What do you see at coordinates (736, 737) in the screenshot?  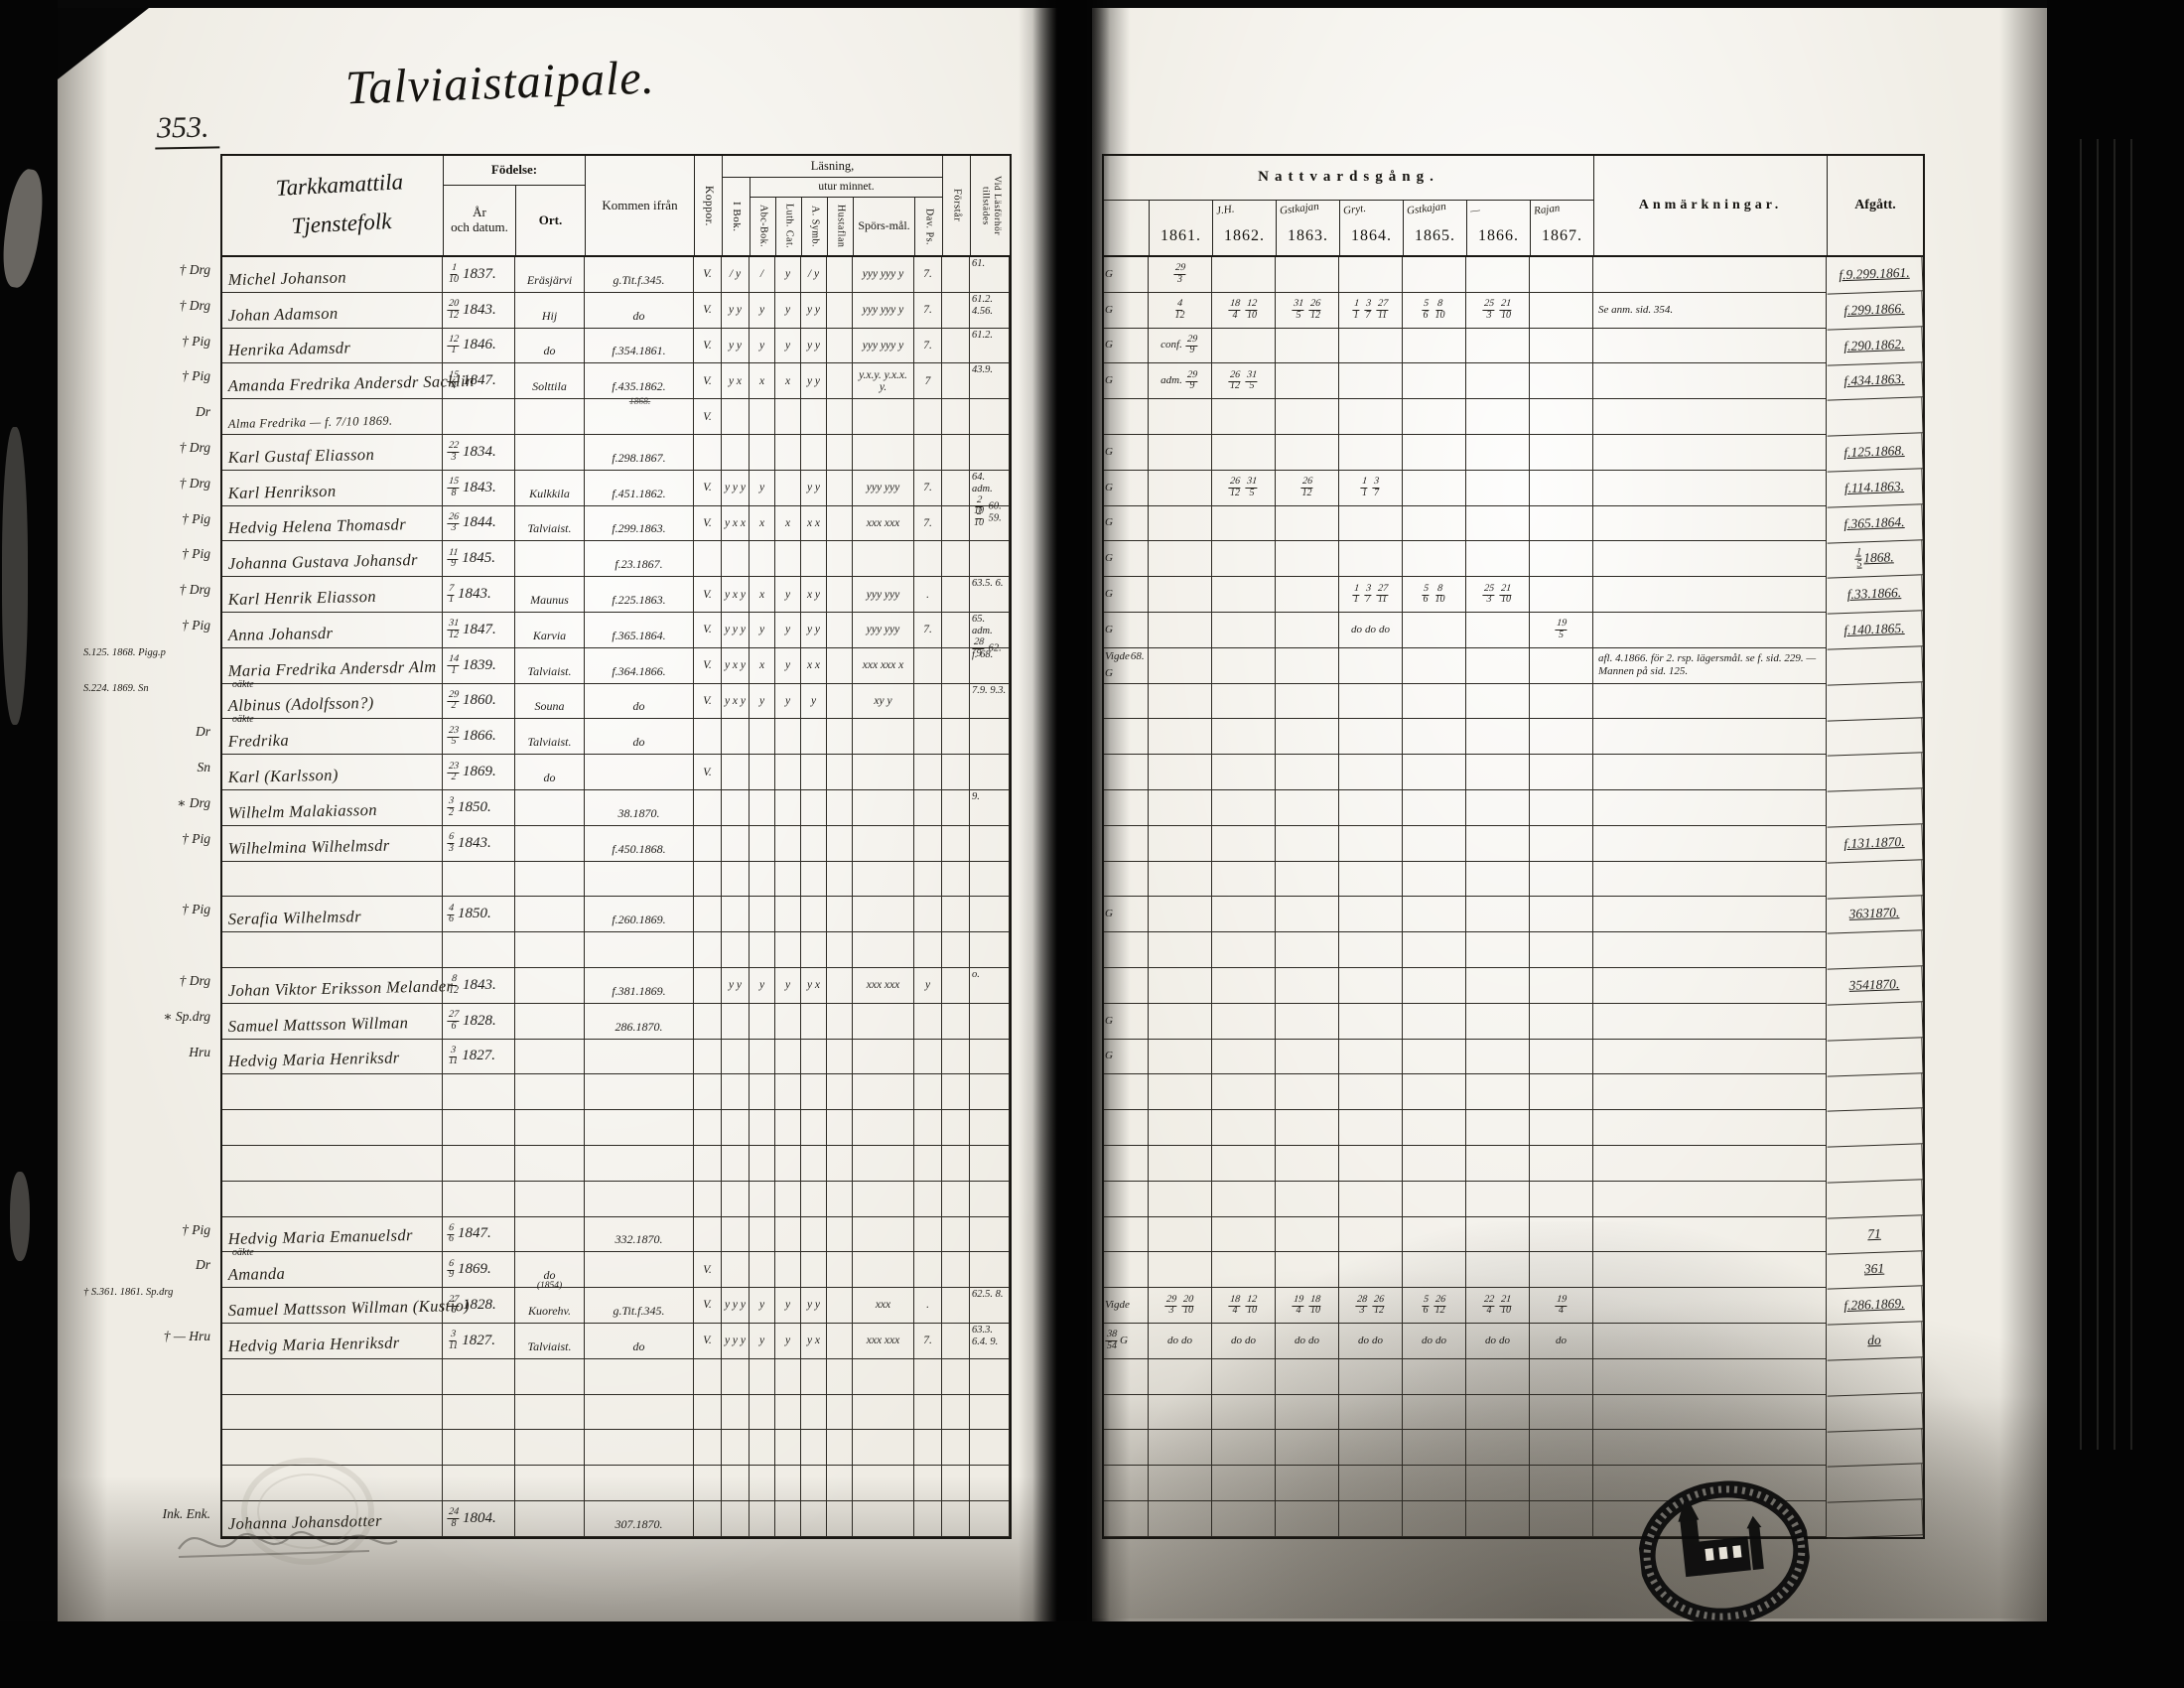 I see `cell-i-bok` at bounding box center [736, 737].